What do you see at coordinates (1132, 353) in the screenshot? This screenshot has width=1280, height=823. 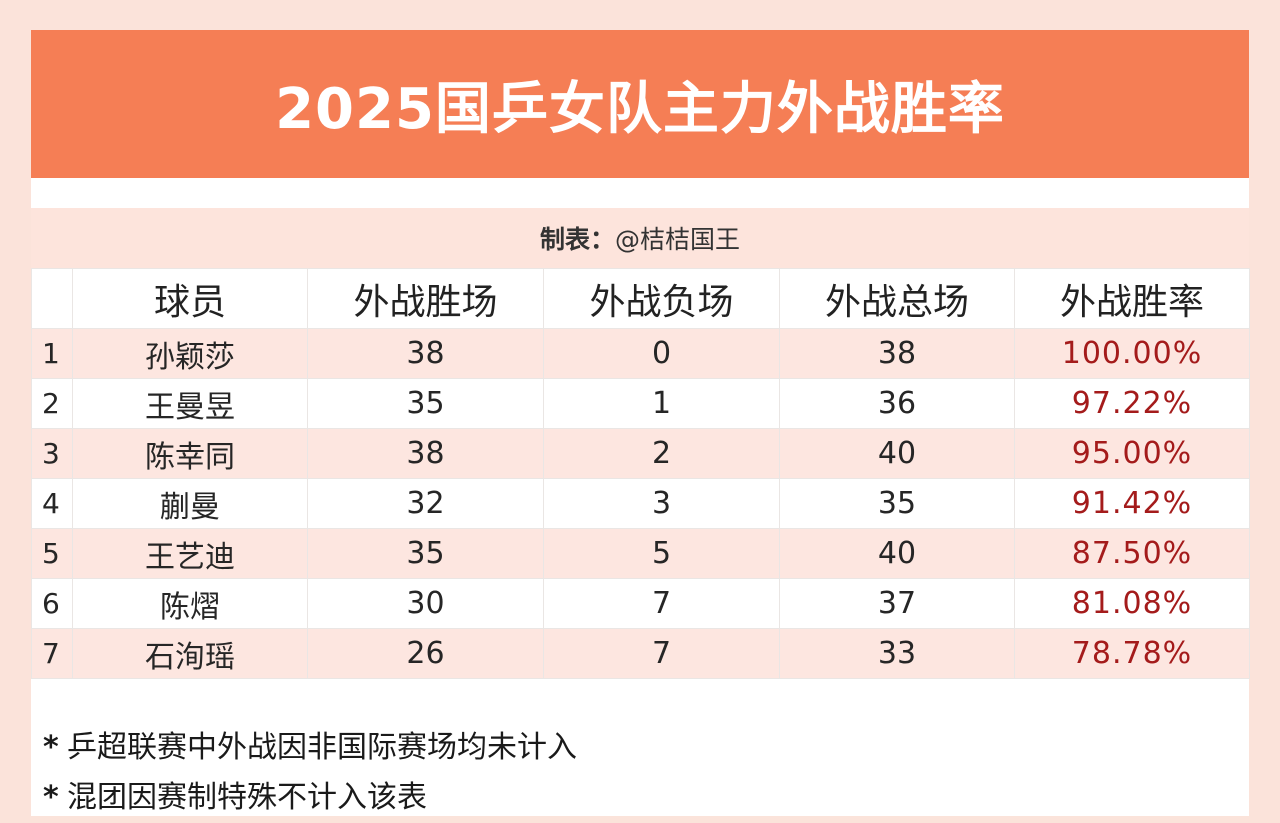 I see `cell-rate: 100.00%` at bounding box center [1132, 353].